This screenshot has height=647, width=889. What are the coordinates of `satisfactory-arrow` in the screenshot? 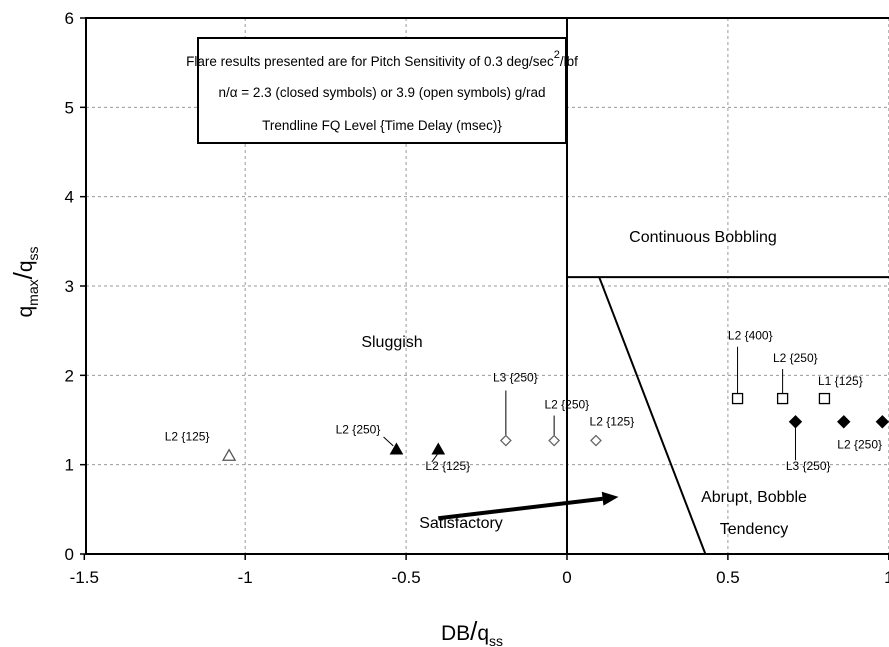 It's located at (528, 506).